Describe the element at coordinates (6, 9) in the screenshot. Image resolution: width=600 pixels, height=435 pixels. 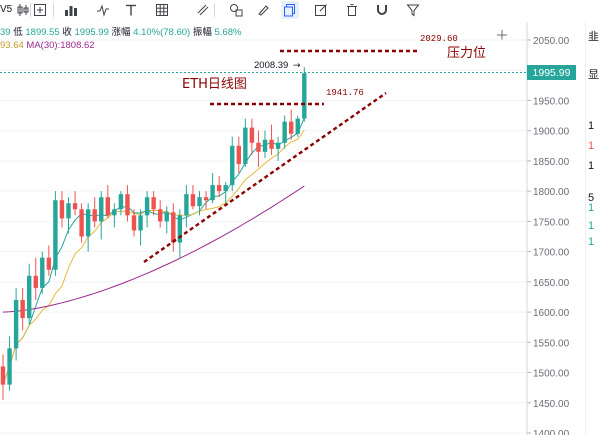
I see `toolbar-label: V5` at that location.